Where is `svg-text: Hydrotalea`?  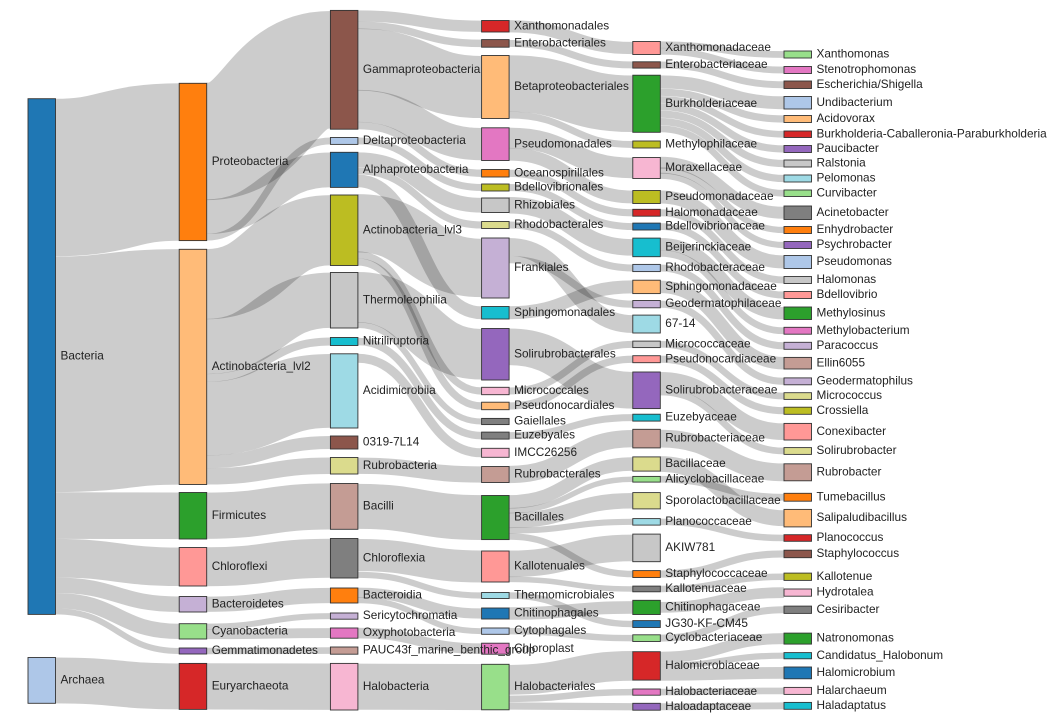 svg-text: Hydrotalea is located at coordinates (845, 592).